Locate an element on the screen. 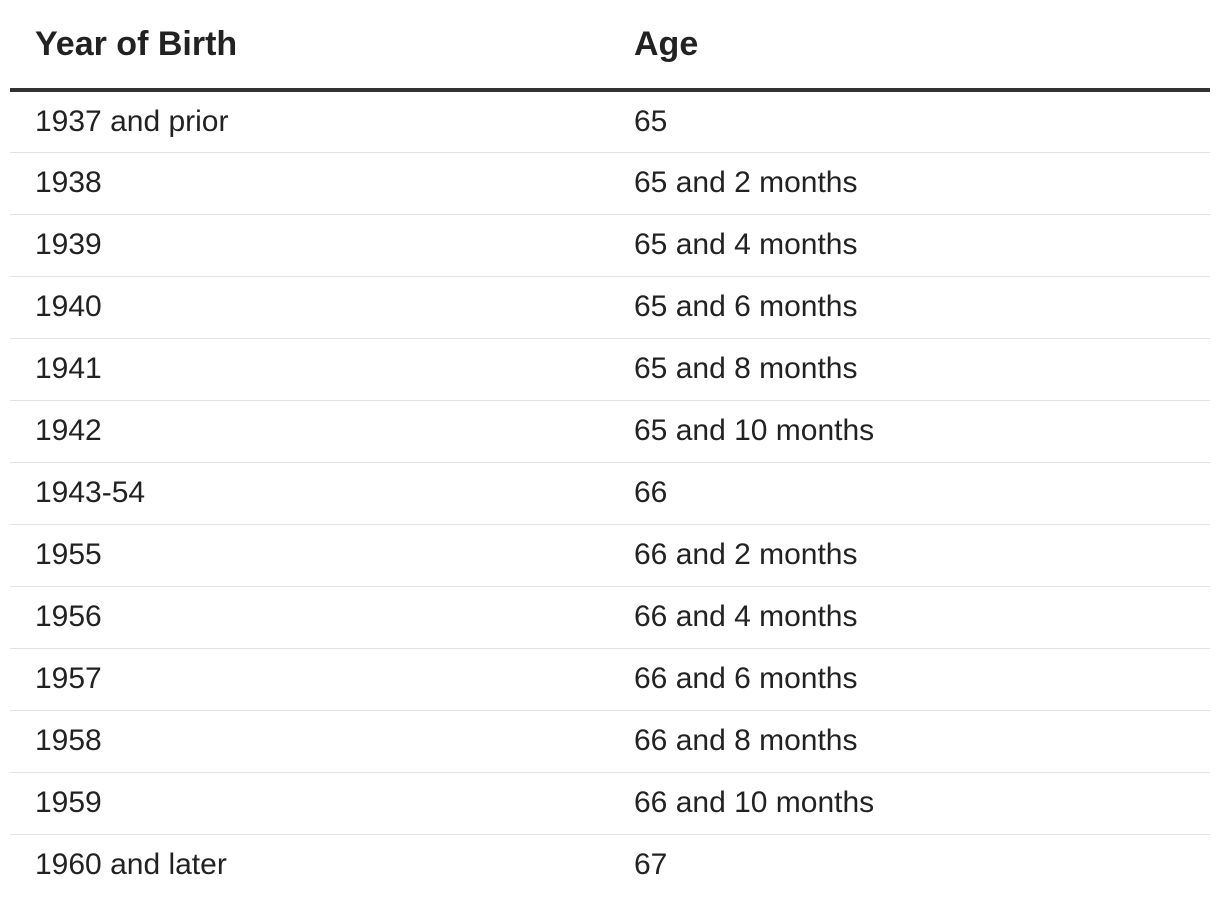 The width and height of the screenshot is (1220, 908). age-cell: 65 and 8 months is located at coordinates (910, 369).